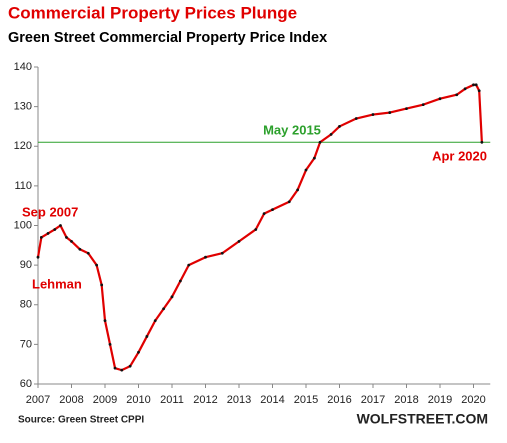 The image size is (507, 443). Describe the element at coordinates (38, 400) in the screenshot. I see `x-tick-label: 2007` at that location.